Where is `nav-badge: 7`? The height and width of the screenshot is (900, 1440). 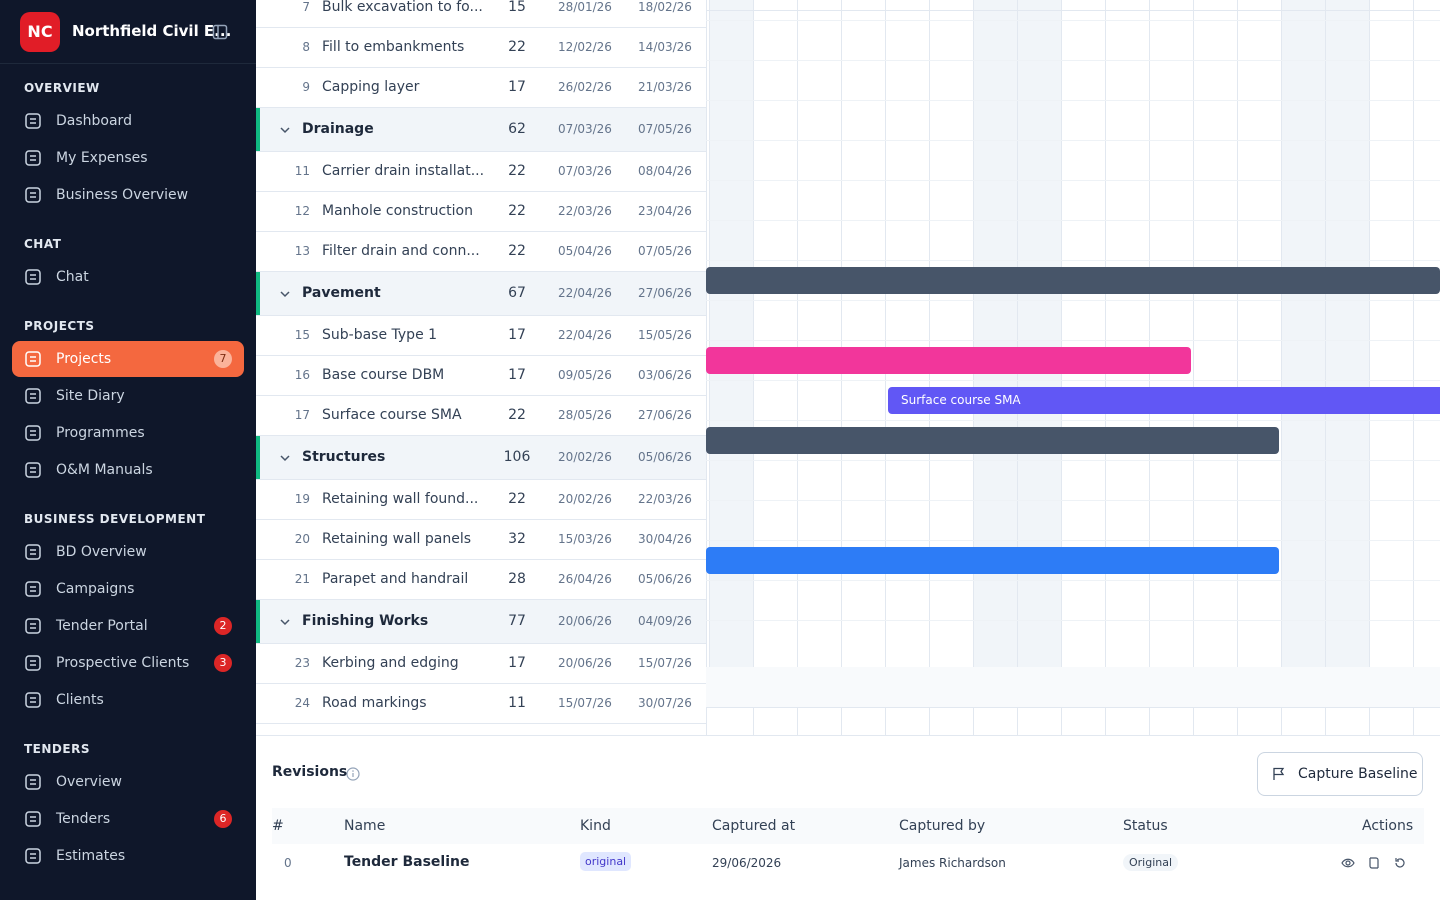 nav-badge: 7 is located at coordinates (223, 359).